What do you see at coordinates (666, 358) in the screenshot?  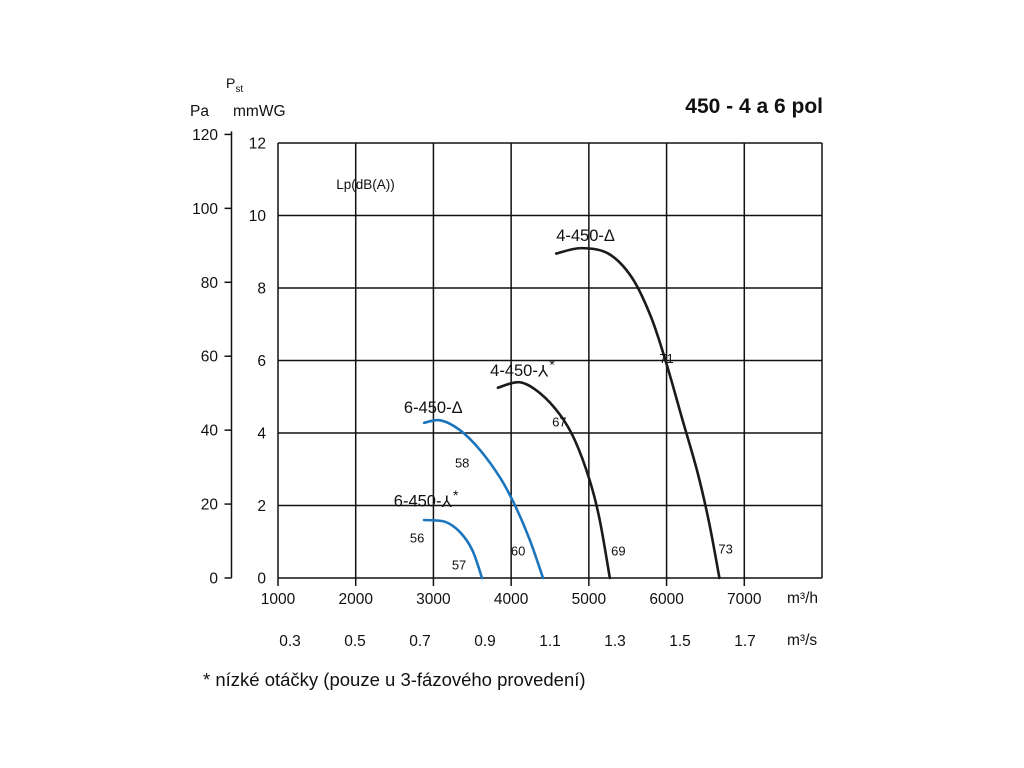 I see `svg-text: 71` at bounding box center [666, 358].